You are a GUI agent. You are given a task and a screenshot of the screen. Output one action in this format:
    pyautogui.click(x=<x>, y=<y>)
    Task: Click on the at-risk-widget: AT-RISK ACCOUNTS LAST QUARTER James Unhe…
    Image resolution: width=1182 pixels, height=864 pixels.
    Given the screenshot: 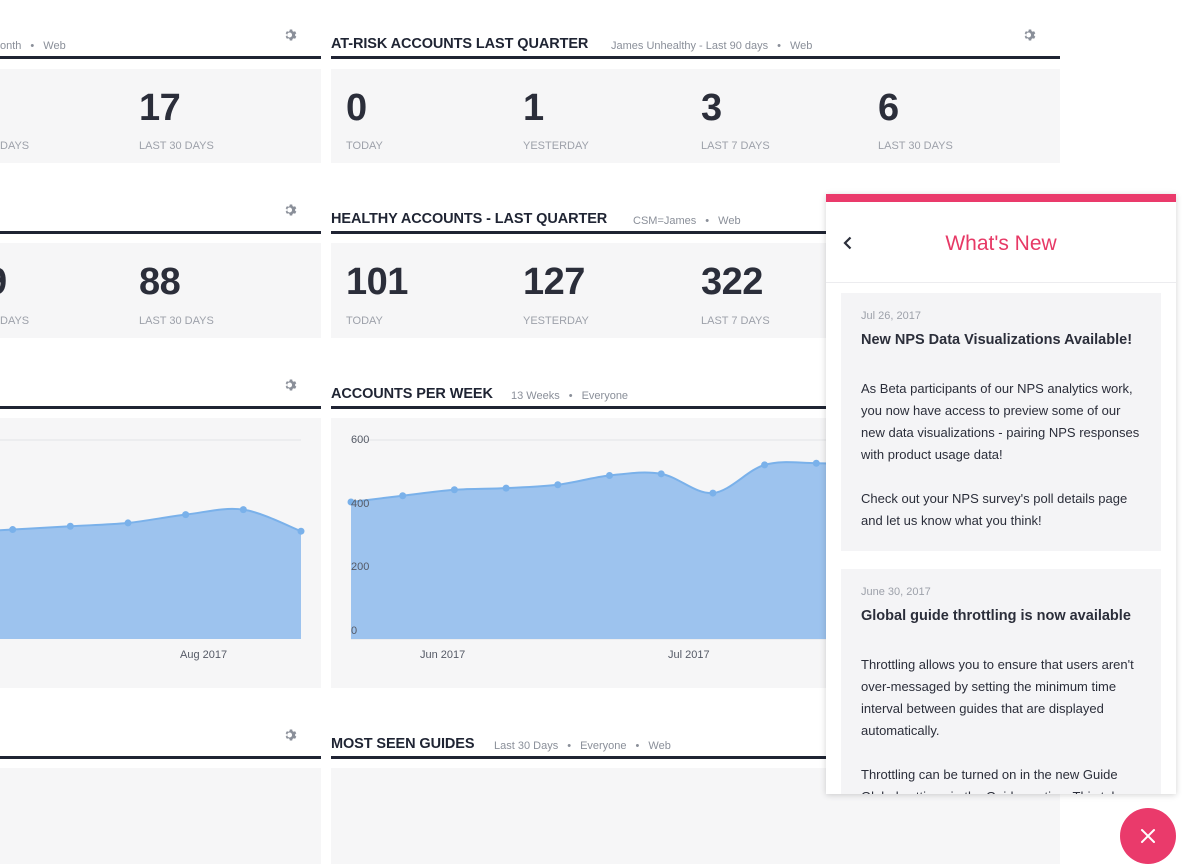 What is the action you would take?
    pyautogui.click(x=695, y=91)
    